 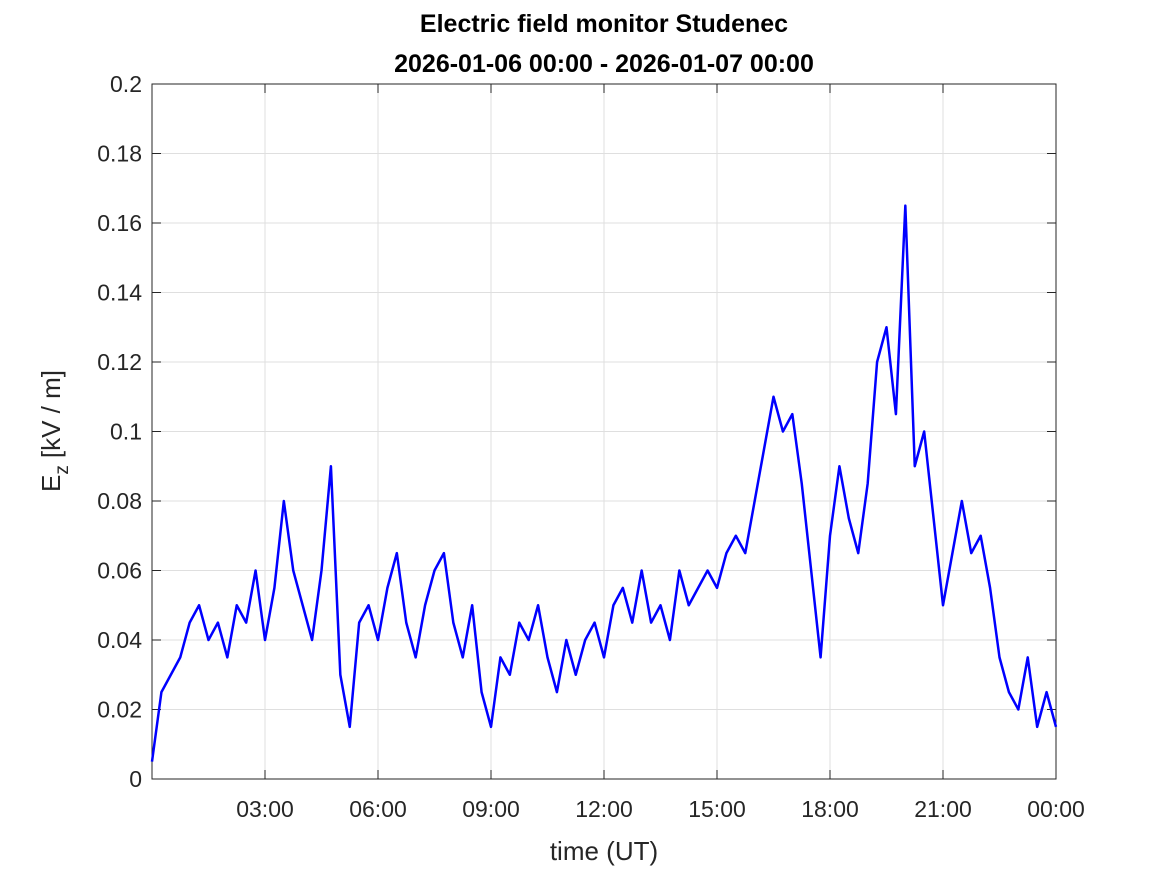 What do you see at coordinates (119, 710) in the screenshot?
I see `y-tick-label: 0.02` at bounding box center [119, 710].